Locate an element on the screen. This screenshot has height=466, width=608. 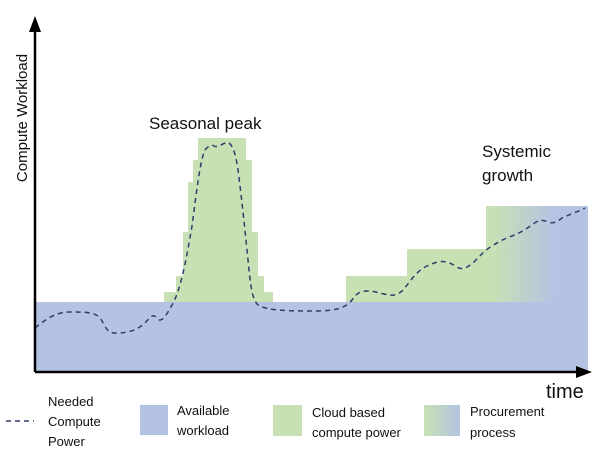
x-axis-label: time is located at coordinates (565, 392).